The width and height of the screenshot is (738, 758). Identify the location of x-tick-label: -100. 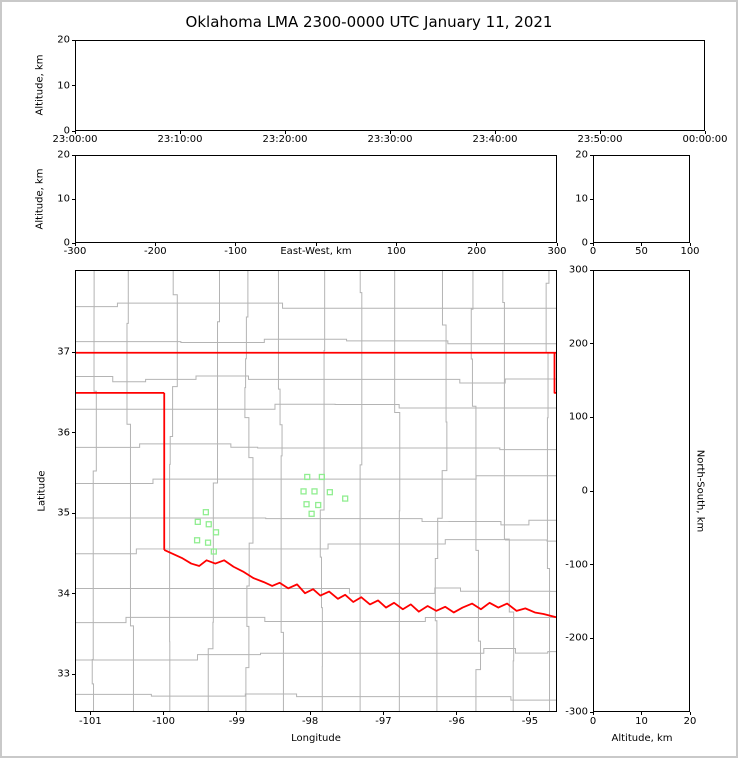
(236, 251).